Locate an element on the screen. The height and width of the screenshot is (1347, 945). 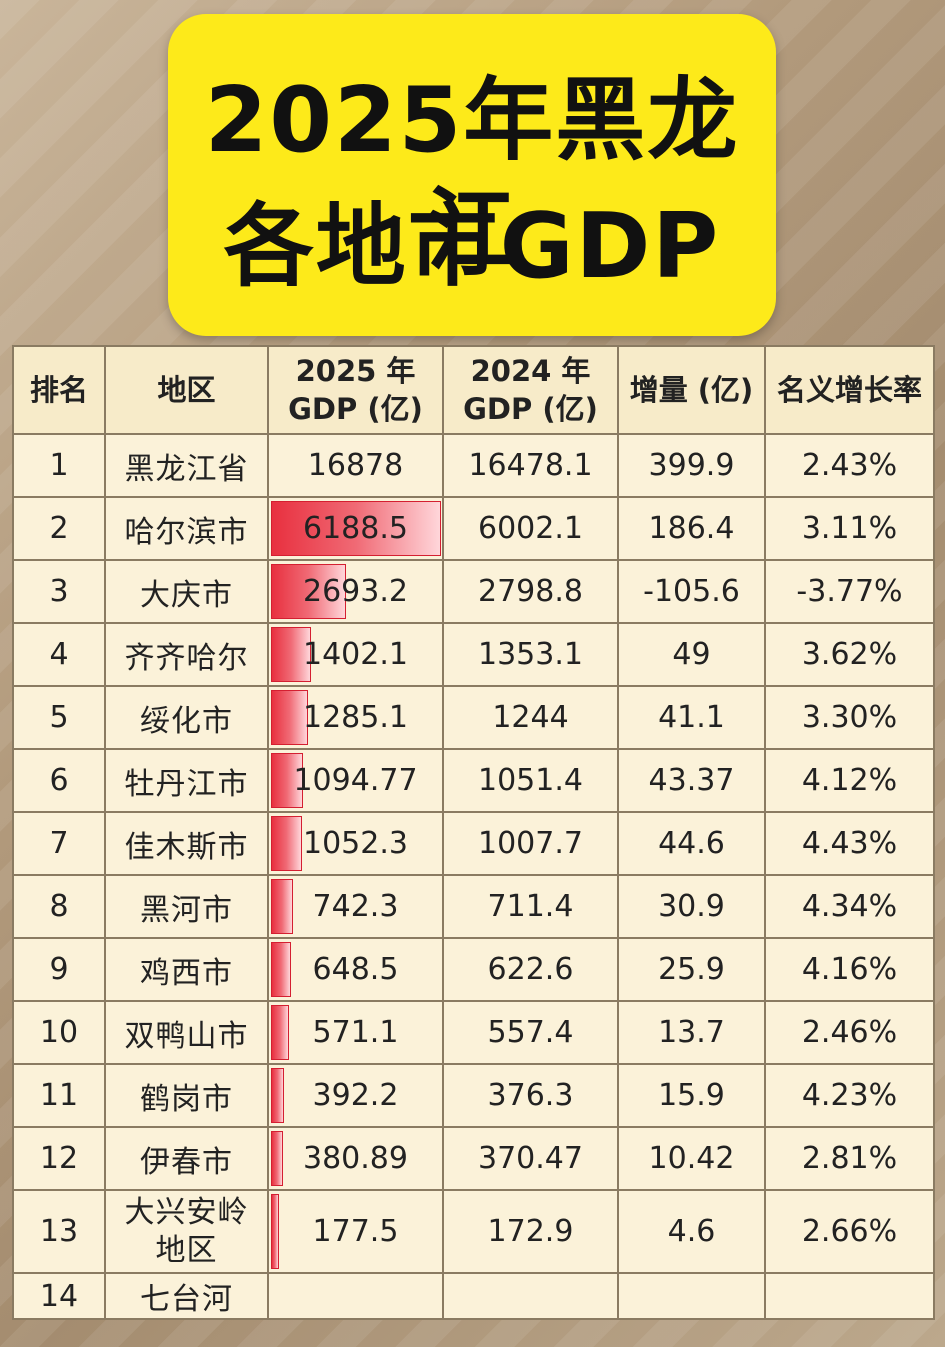
gdp2025-cell: 1052.3 is located at coordinates (355, 843).